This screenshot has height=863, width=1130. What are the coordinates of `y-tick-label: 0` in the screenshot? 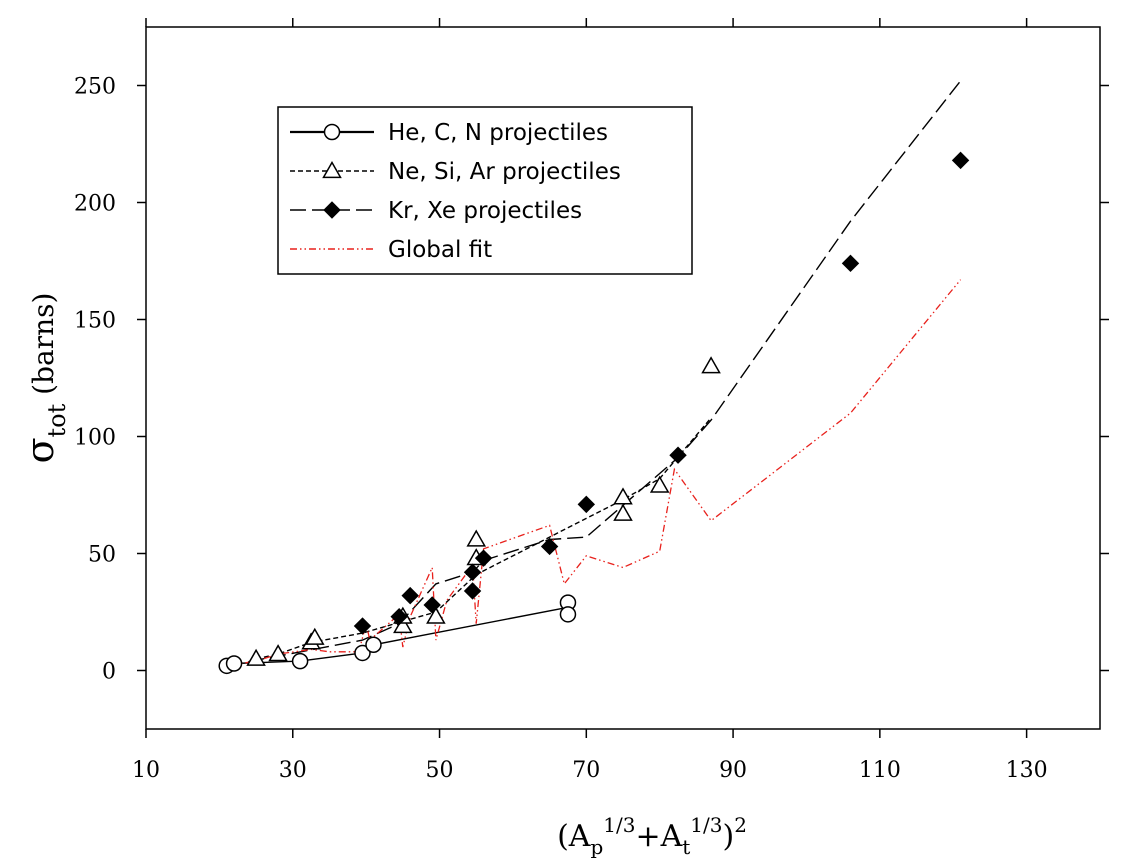 It's located at (109, 672).